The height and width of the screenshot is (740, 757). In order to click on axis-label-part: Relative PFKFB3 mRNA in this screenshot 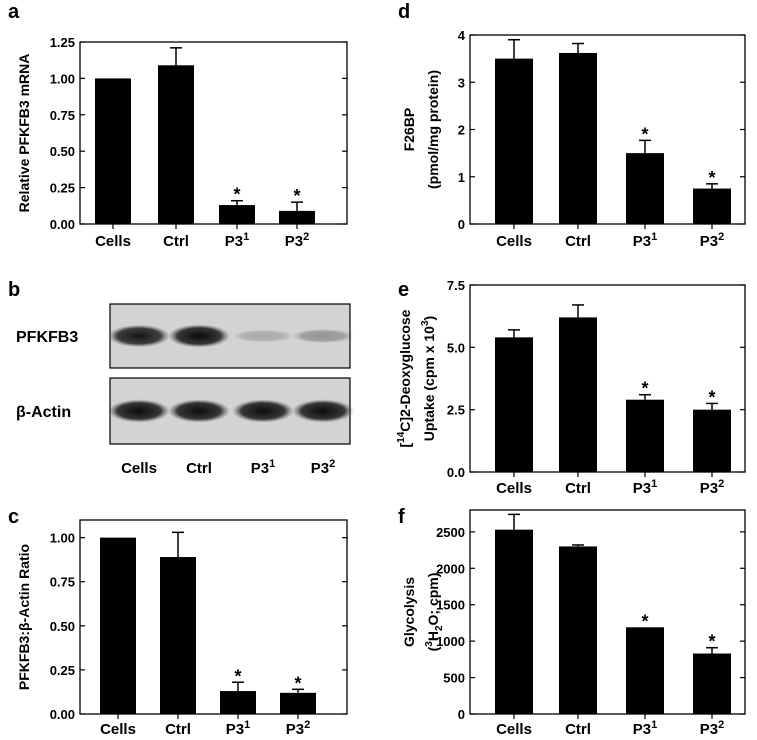, I will do `click(24, 133)`.